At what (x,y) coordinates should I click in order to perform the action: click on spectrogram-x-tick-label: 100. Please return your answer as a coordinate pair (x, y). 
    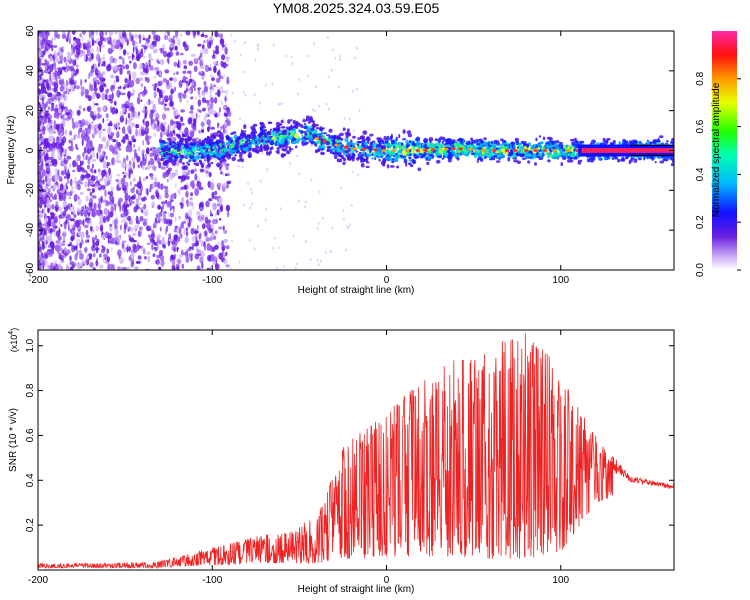
    Looking at the image, I should click on (560, 280).